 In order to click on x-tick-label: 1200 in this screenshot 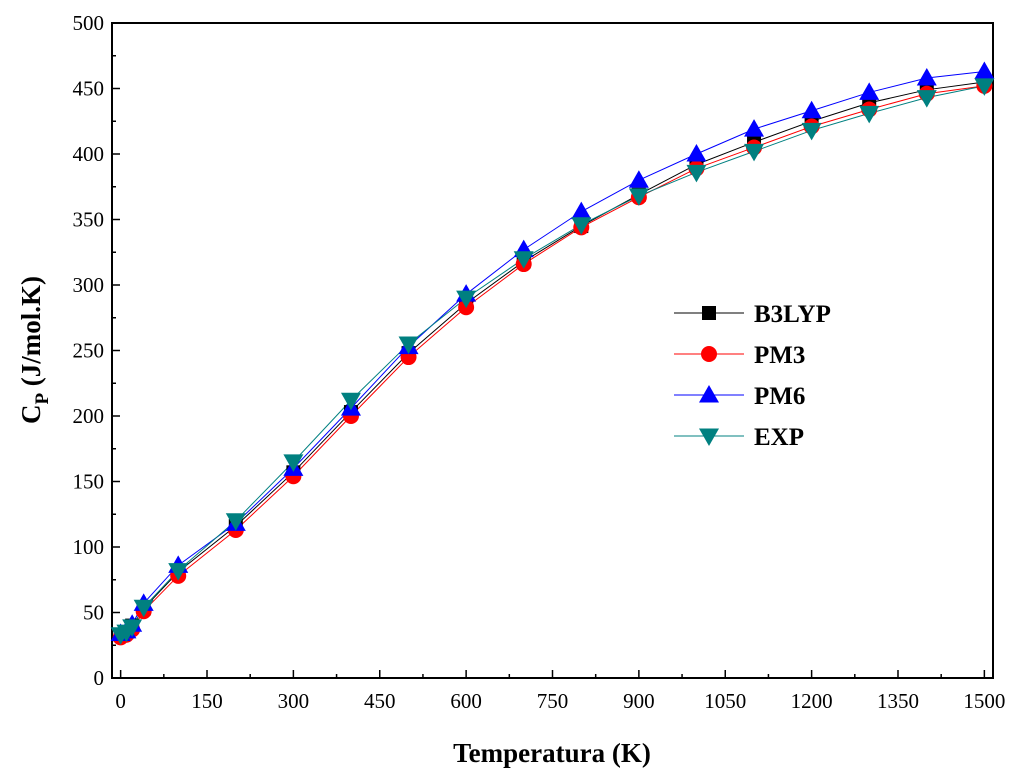, I will do `click(812, 701)`.